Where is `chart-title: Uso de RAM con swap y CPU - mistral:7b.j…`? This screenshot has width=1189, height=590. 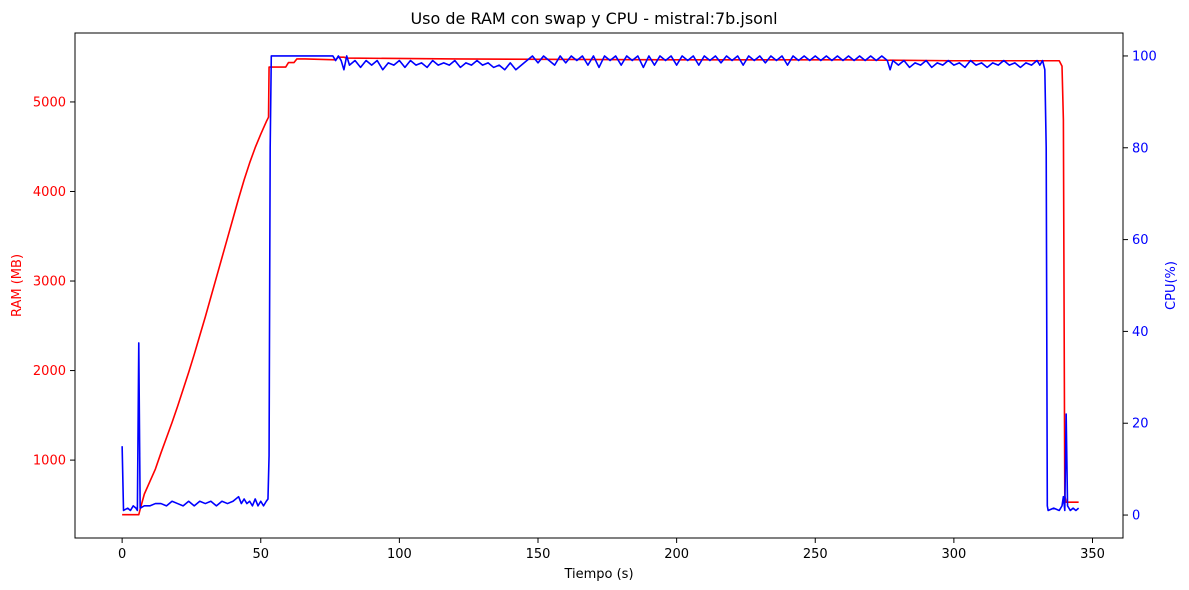 chart-title: Uso de RAM con swap y CPU - mistral:7b.j… is located at coordinates (593, 18).